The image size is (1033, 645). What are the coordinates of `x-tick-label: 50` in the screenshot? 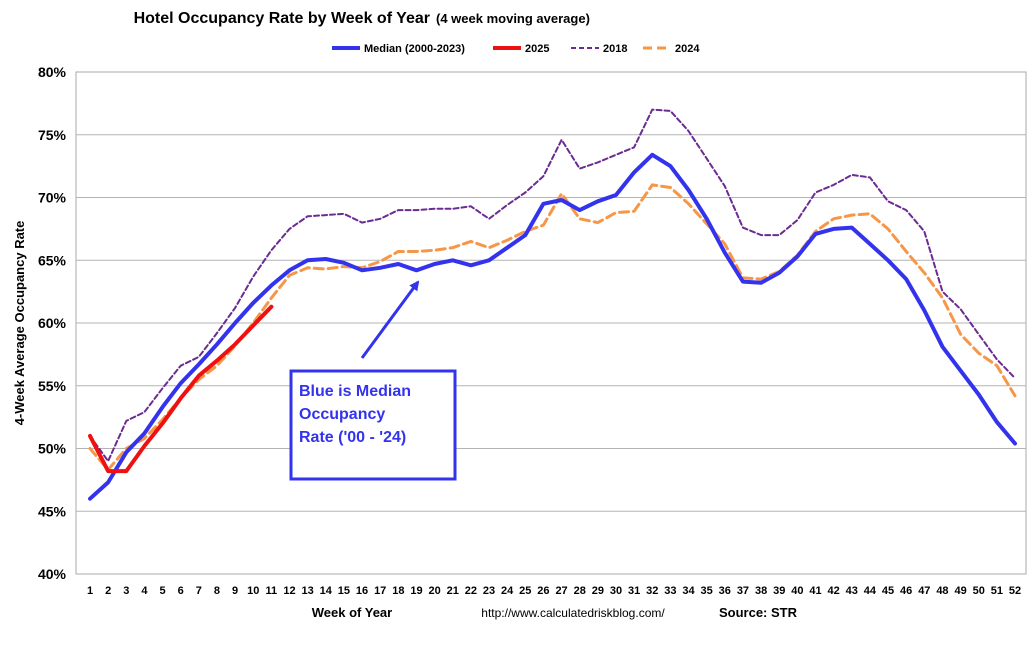 It's located at (979, 591).